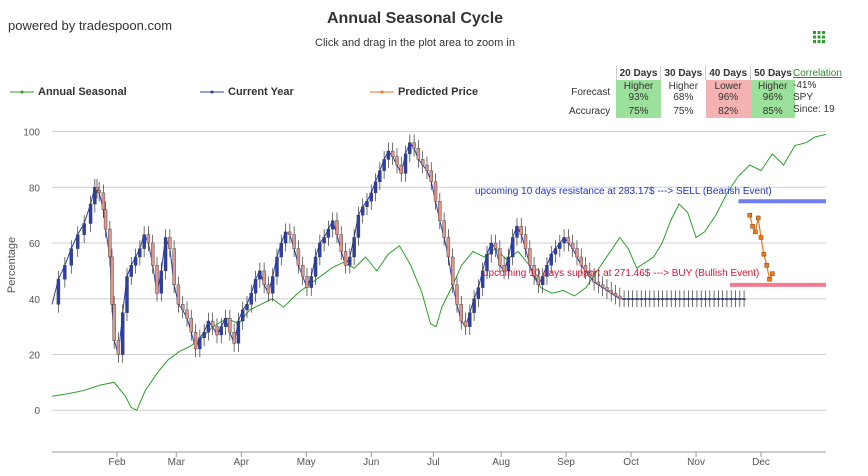 The height and width of the screenshot is (476, 868). Describe the element at coordinates (728, 73) in the screenshot. I see `forecast-header-40-days: 40 Days` at that location.